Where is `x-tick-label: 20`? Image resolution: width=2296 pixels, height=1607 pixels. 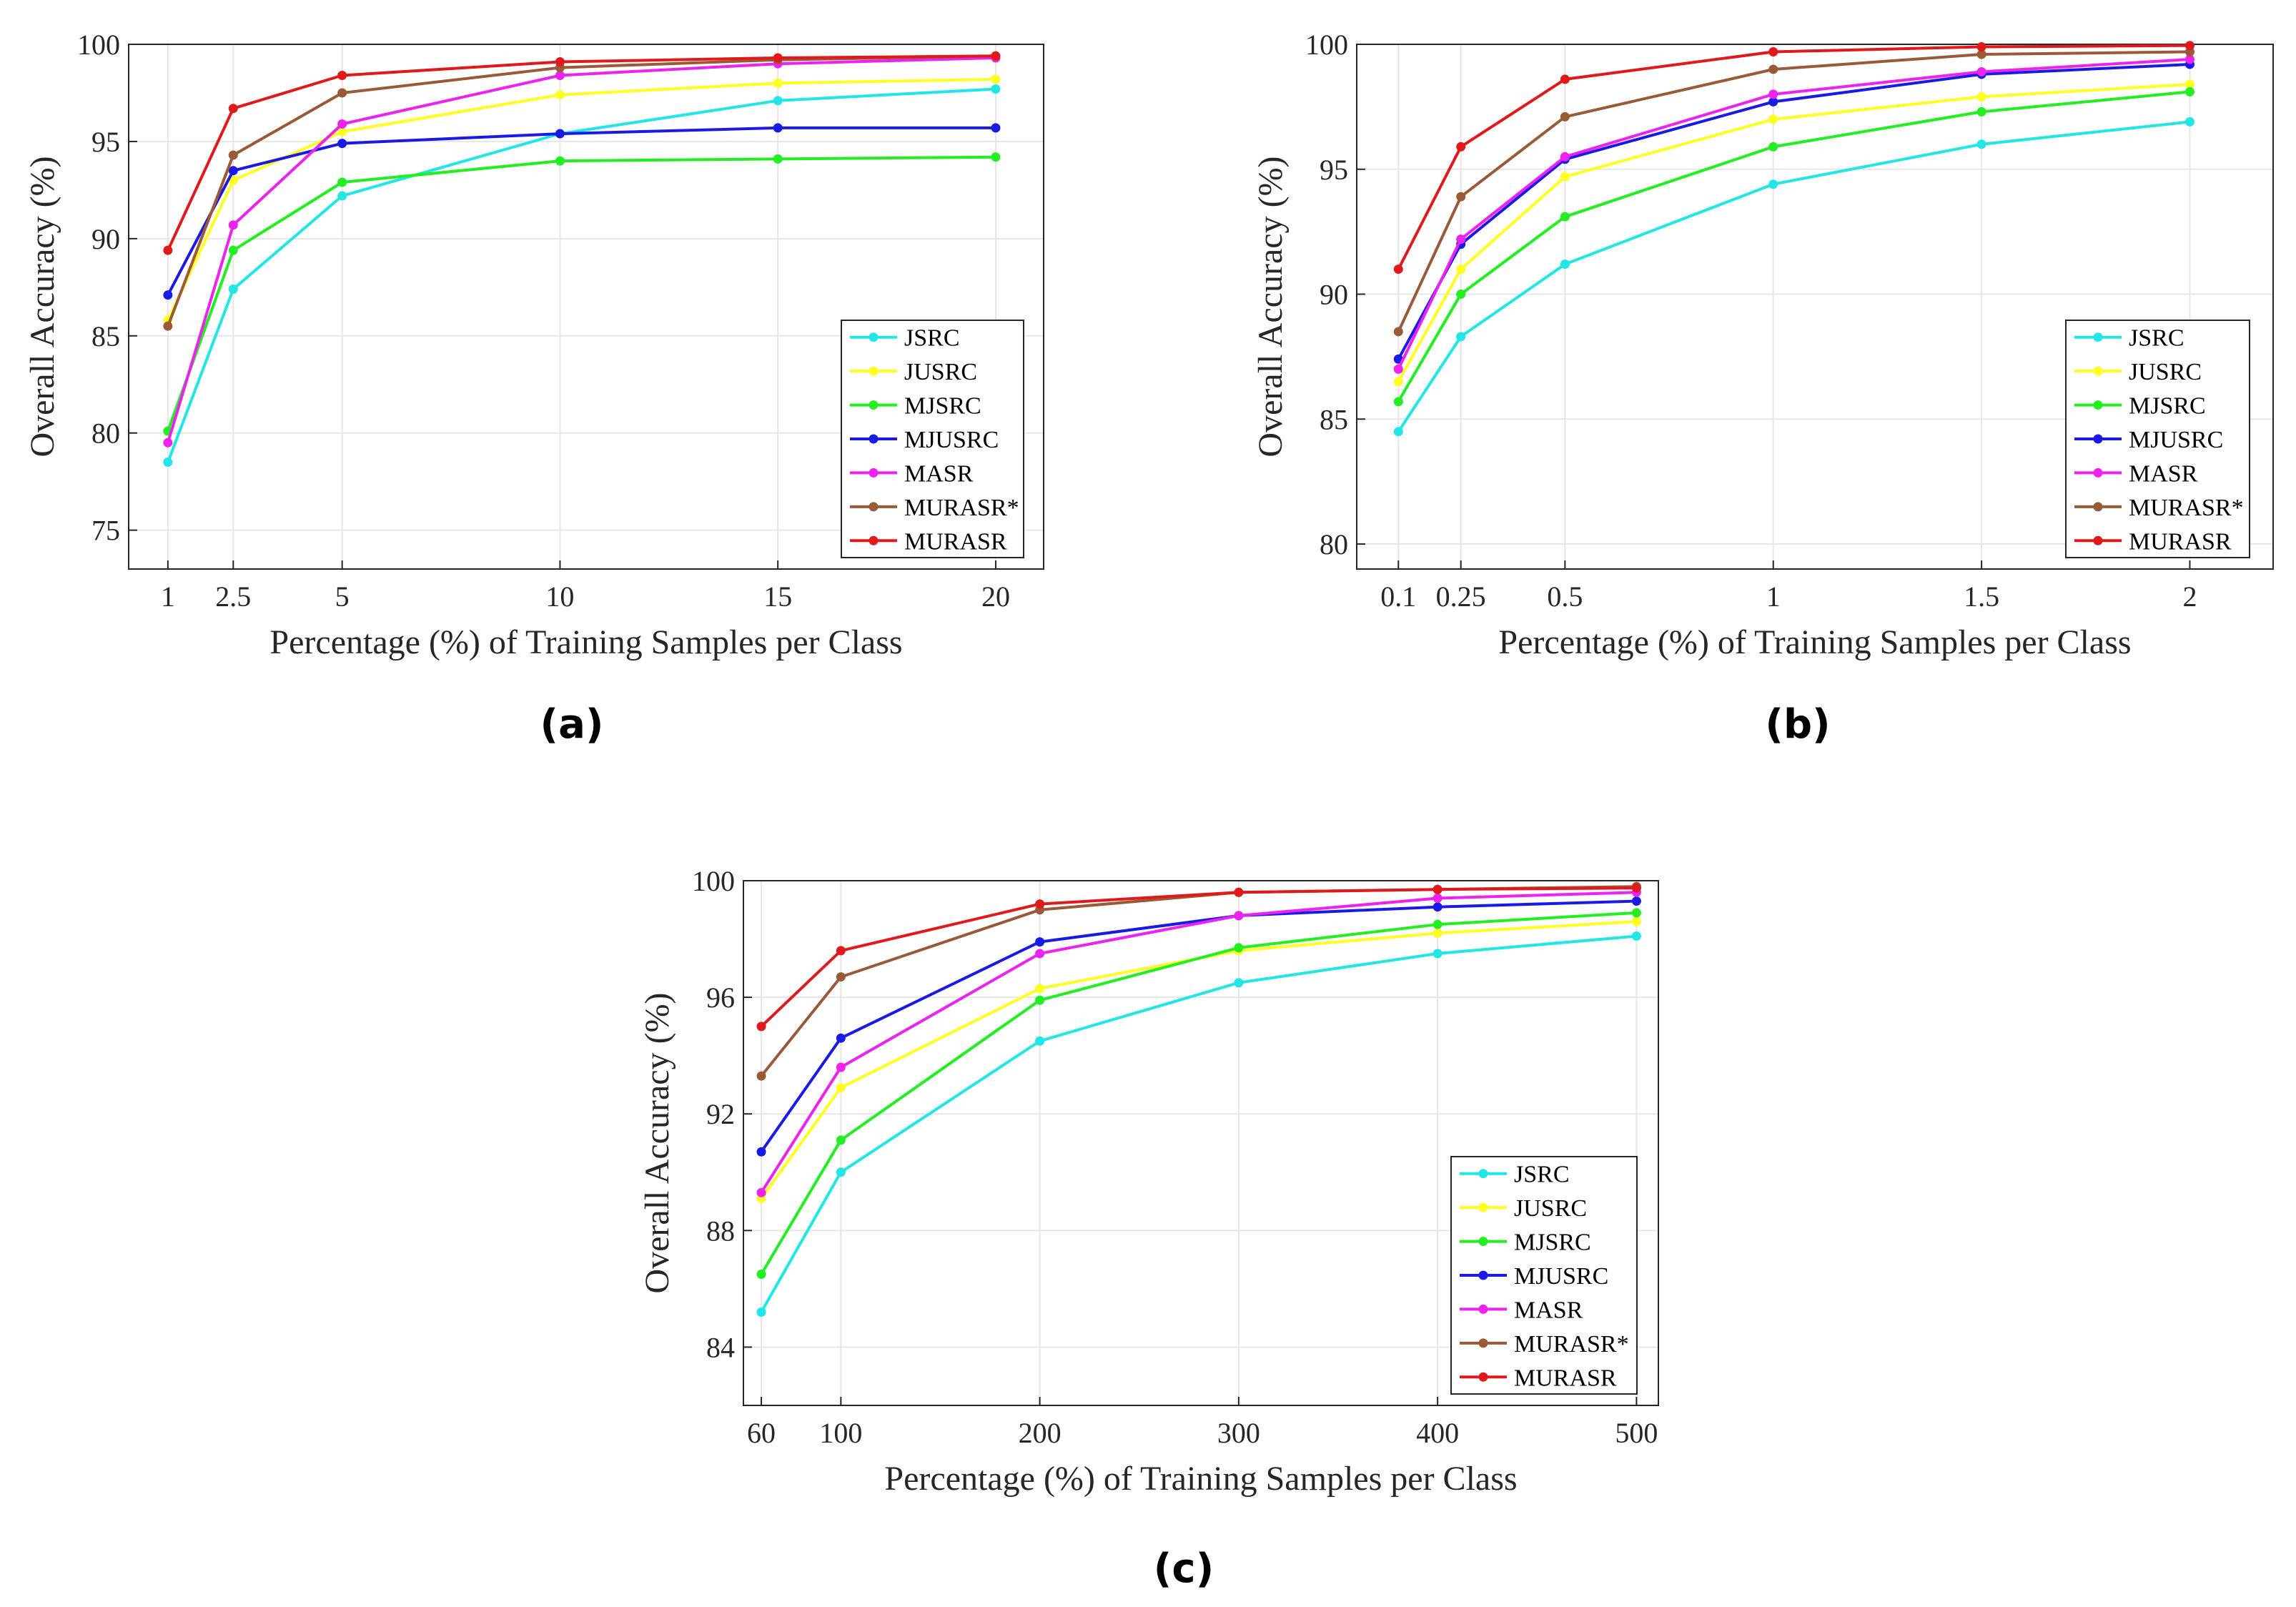 x-tick-label: 20 is located at coordinates (995, 596).